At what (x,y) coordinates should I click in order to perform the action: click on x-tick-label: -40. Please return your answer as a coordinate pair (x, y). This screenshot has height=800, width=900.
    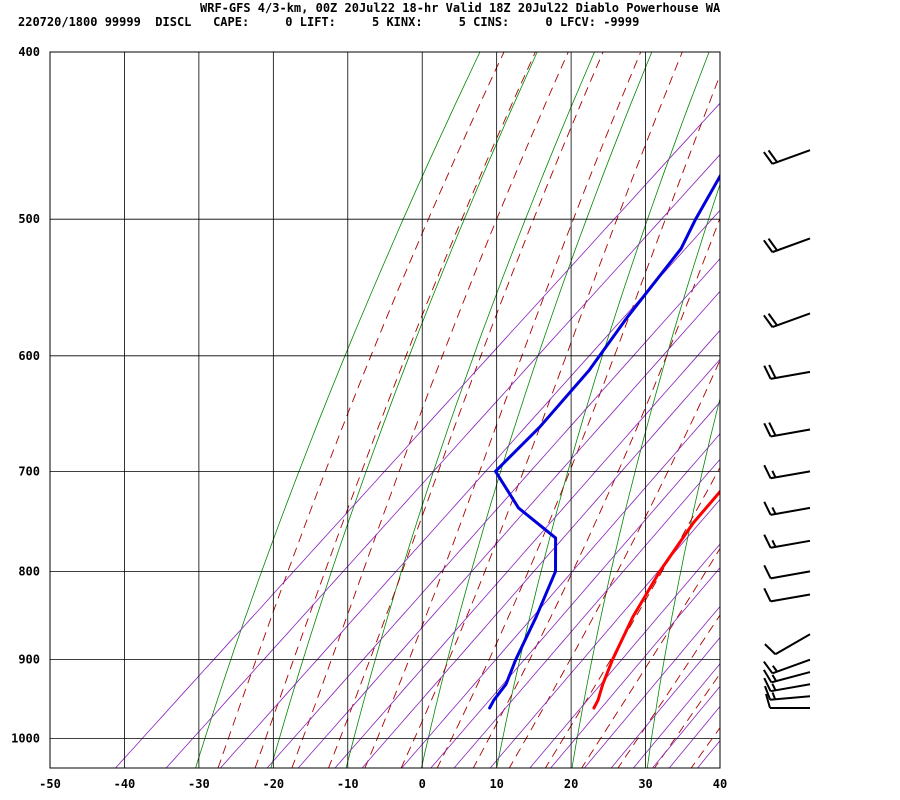
    Looking at the image, I should click on (125, 784).